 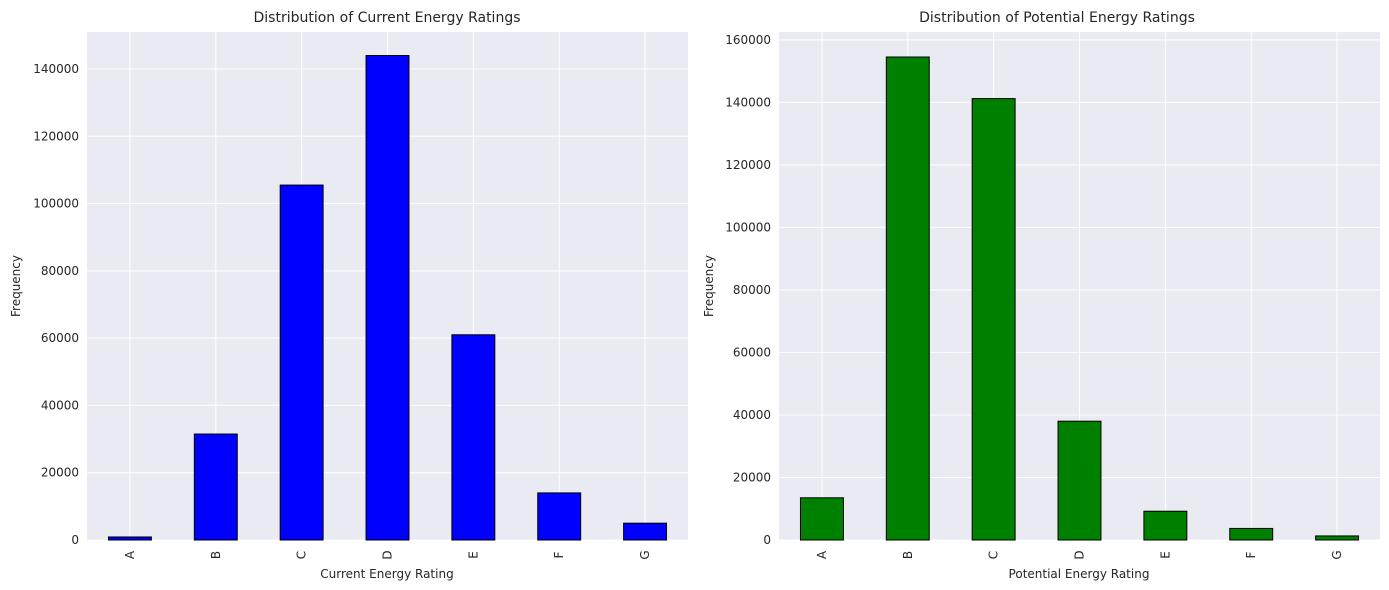 What do you see at coordinates (56, 304) in the screenshot?
I see `y-ticks: 0 20000 40000 60000 80000 100000 120000 140000` at bounding box center [56, 304].